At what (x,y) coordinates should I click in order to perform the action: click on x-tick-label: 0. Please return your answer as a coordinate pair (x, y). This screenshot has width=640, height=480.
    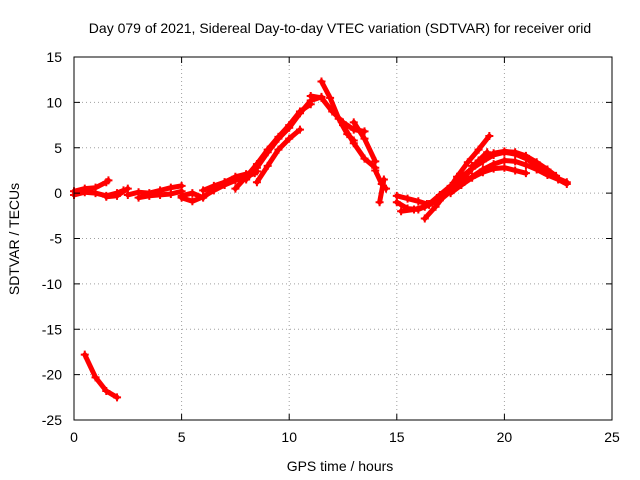
    Looking at the image, I should click on (74, 437).